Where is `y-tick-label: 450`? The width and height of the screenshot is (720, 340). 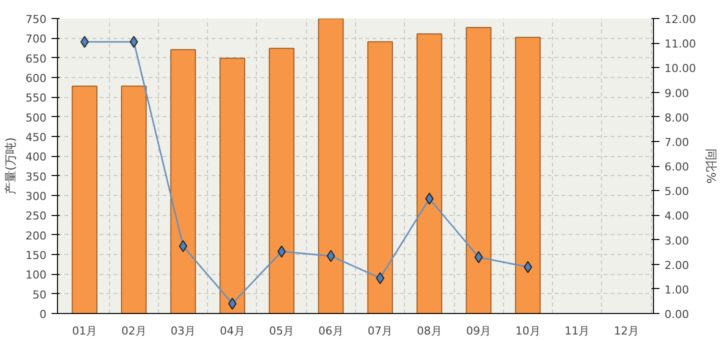
y-tick-label: 450 is located at coordinates (36, 137).